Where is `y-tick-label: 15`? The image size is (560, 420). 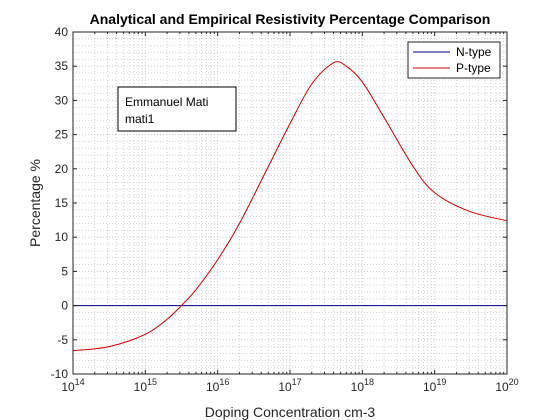 y-tick-label: 15 is located at coordinates (62, 203).